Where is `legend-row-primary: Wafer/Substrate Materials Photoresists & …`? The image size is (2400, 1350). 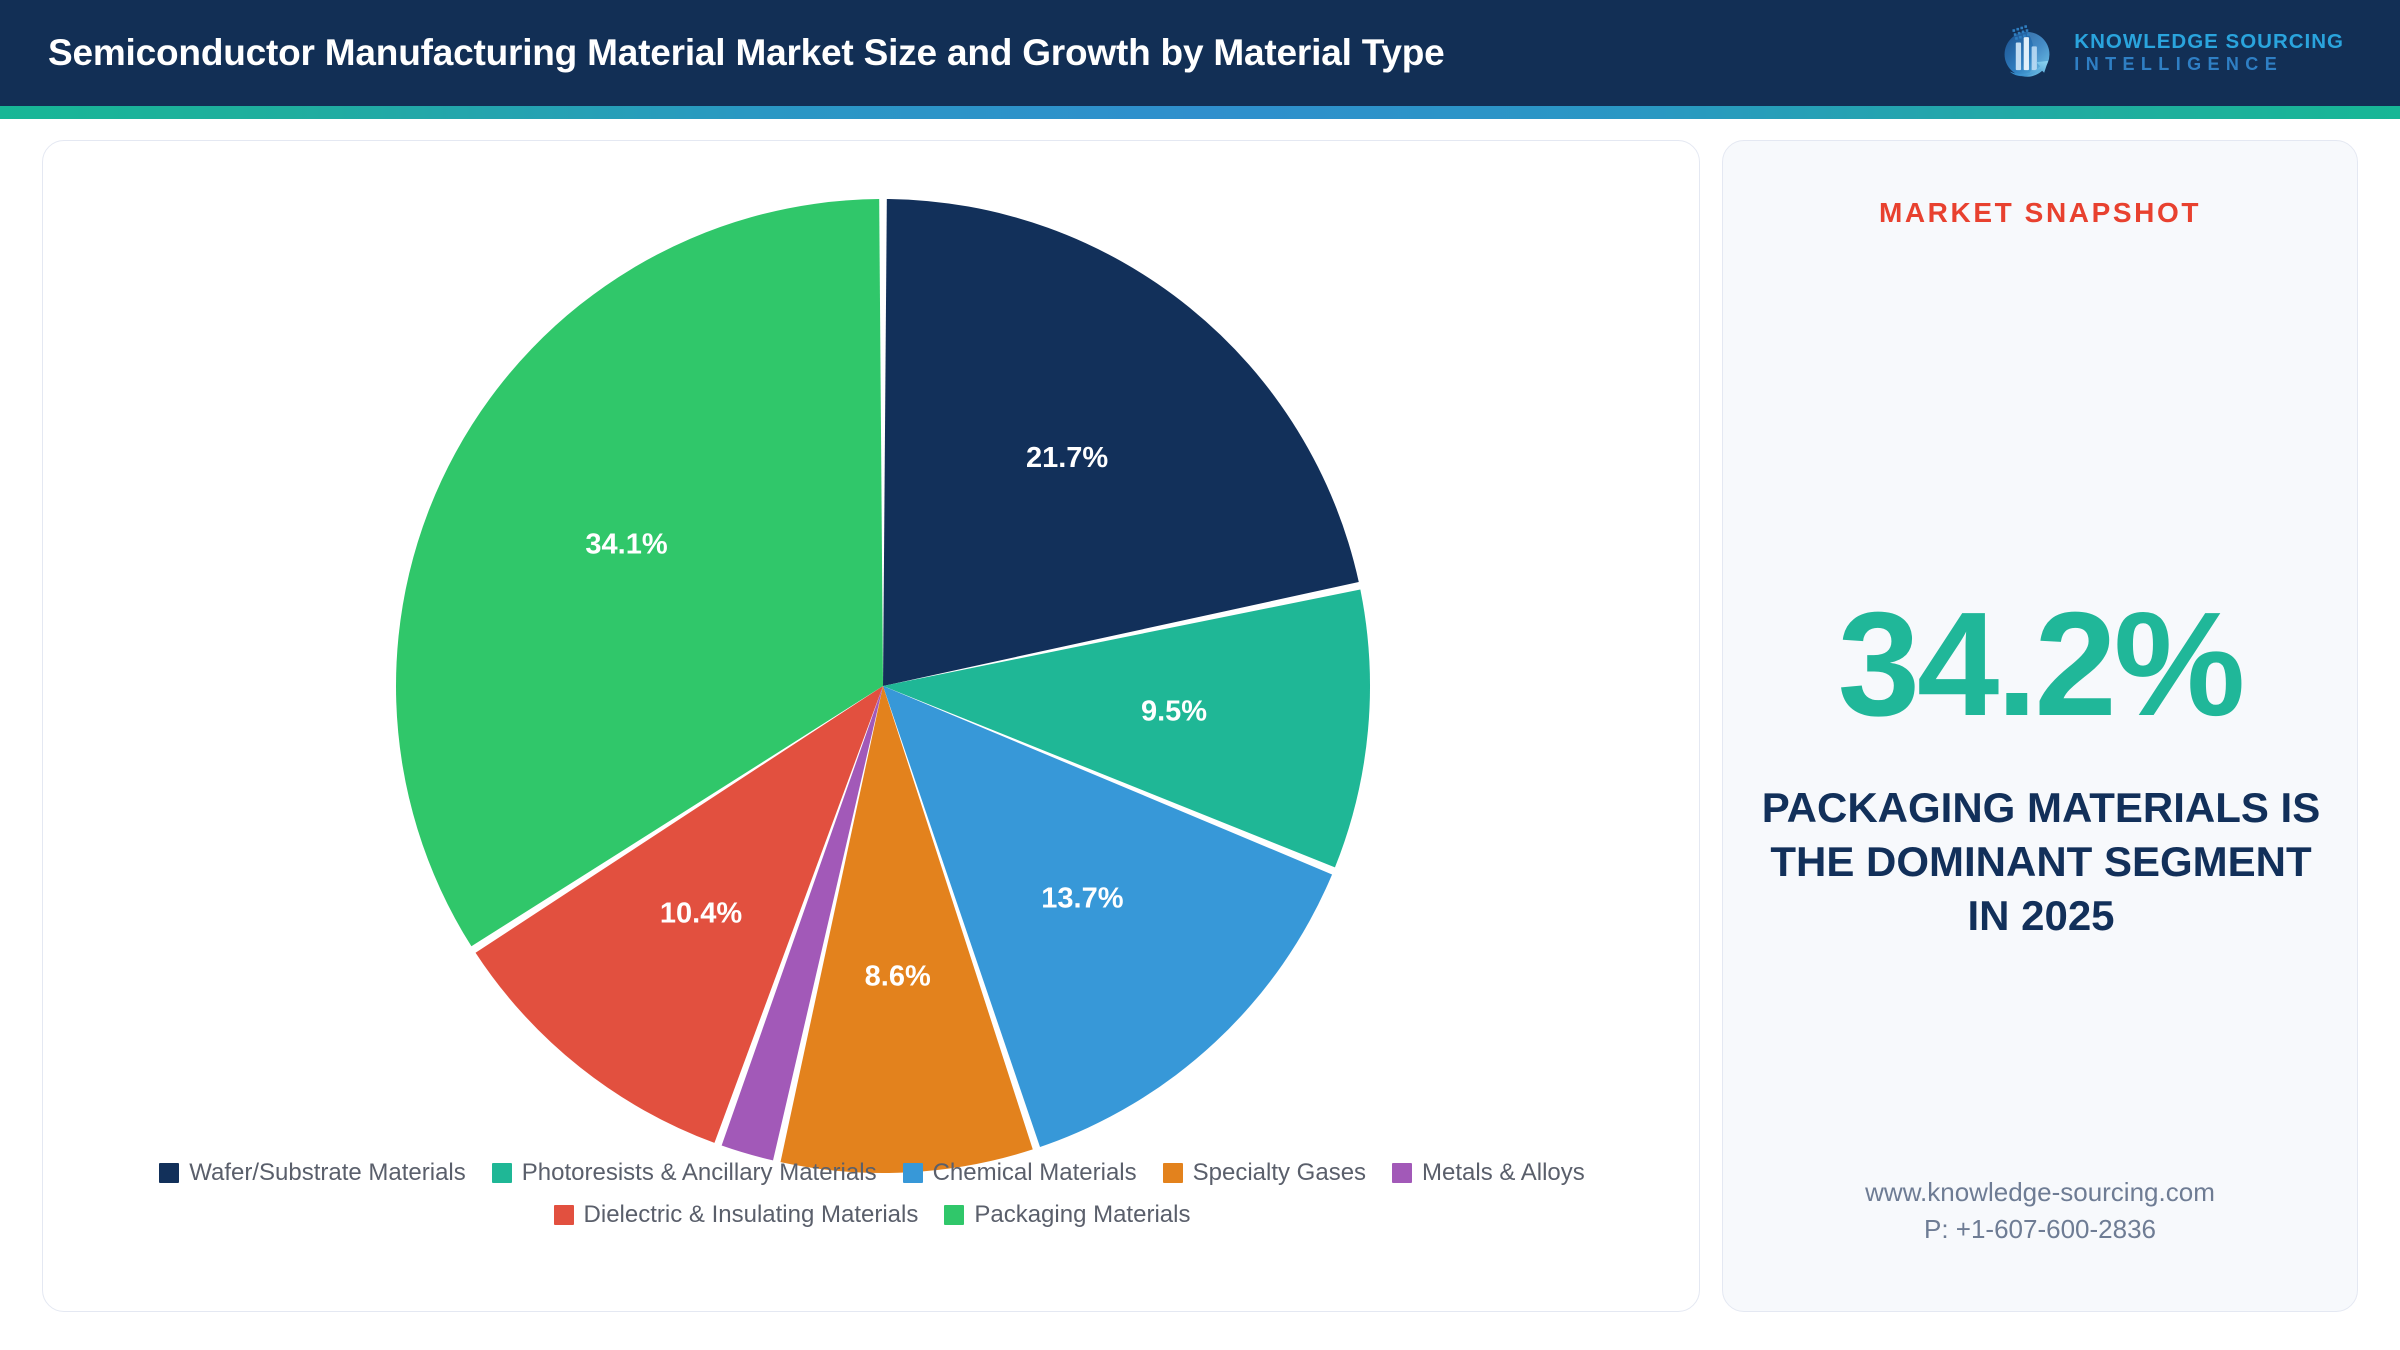
legend-row-primary: Wafer/Substrate Materials Photoresists & … is located at coordinates (872, 1173).